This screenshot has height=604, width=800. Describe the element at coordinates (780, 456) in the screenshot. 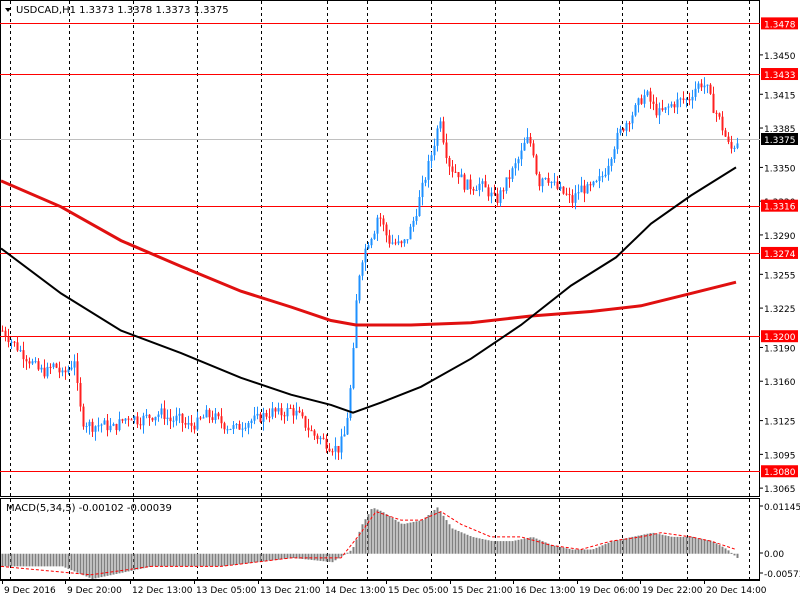

I see `price-tick-label: 1.3095` at that location.